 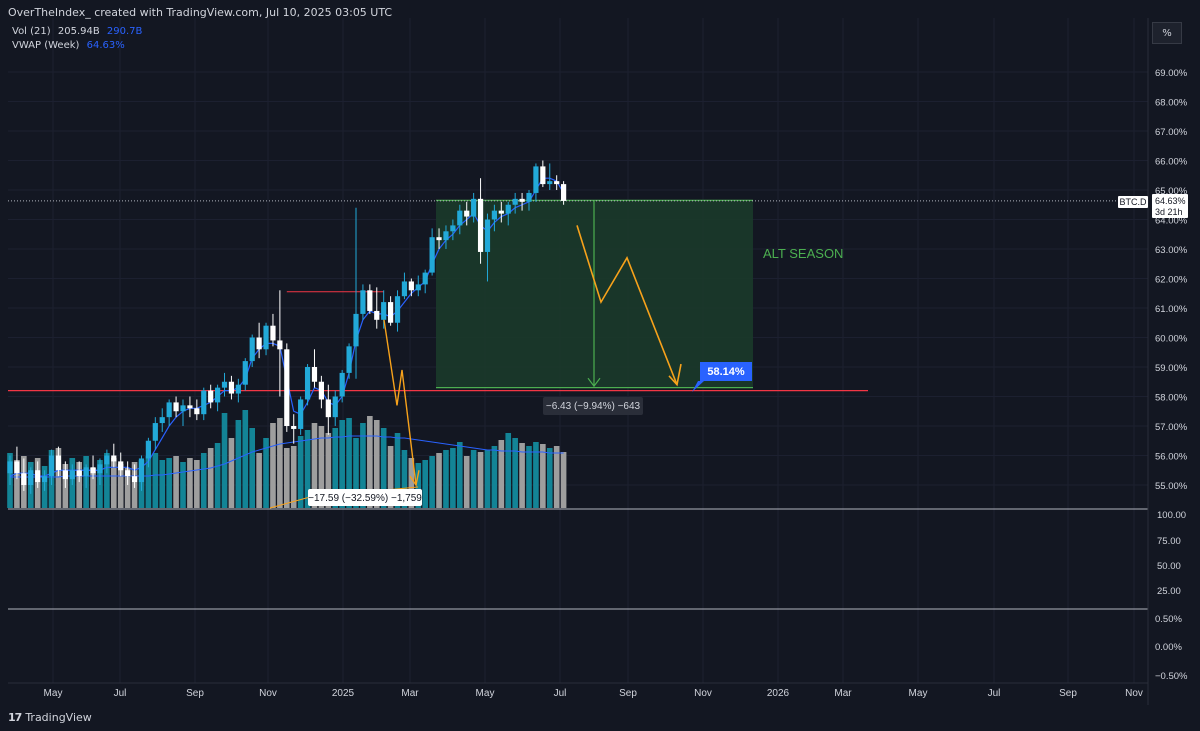 I want to click on oscillator-tick-label: 0.00%, so click(x=1168, y=647).